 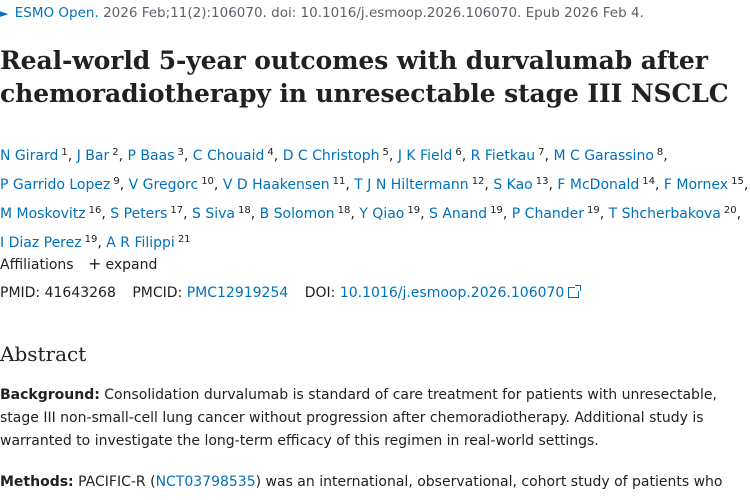 What do you see at coordinates (180, 152) in the screenshot?
I see `affiliation-number-link: 3` at bounding box center [180, 152].